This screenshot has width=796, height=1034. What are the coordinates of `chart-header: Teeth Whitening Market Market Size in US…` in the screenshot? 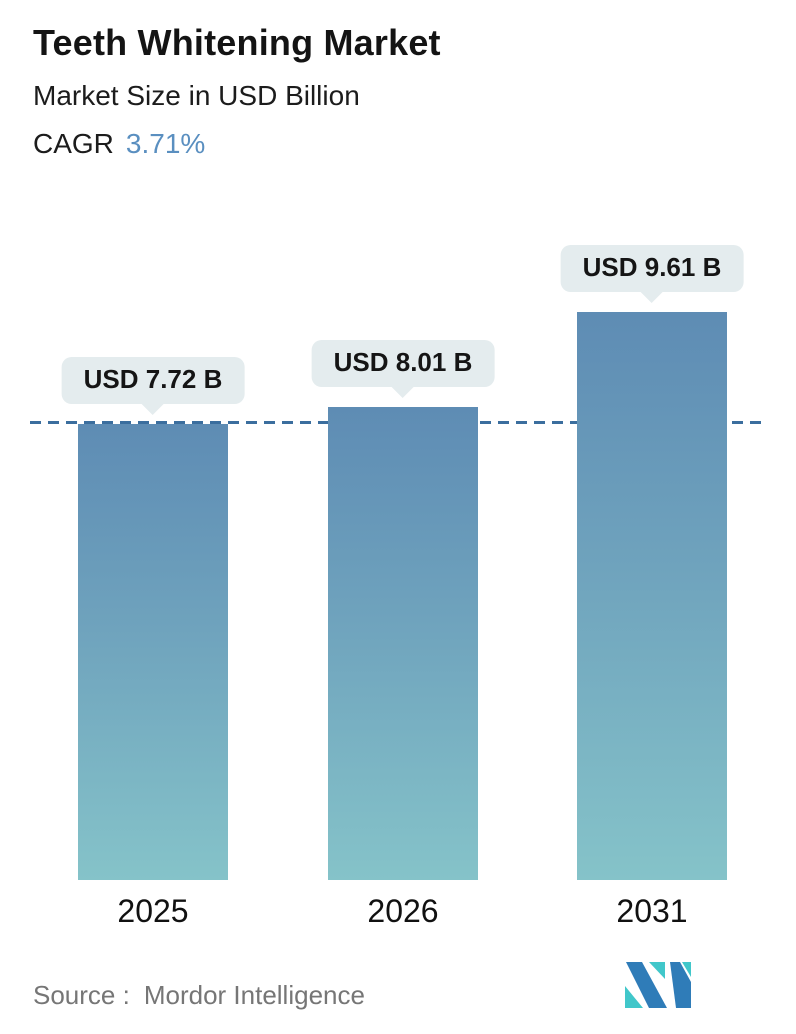 It's located at (237, 91).